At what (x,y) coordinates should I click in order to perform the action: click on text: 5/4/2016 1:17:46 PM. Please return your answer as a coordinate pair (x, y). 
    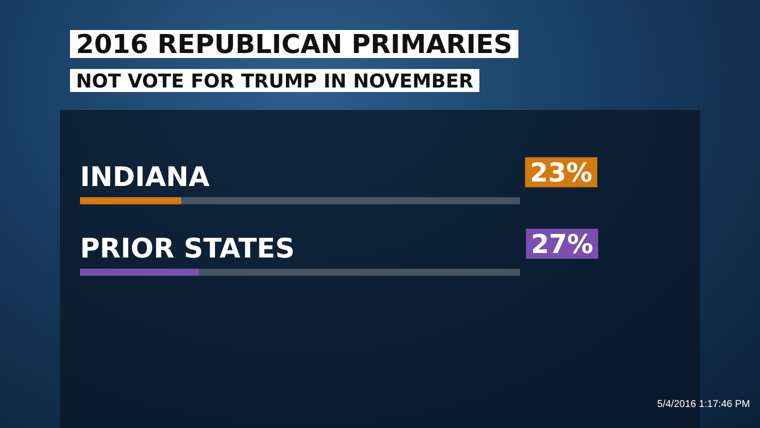
    Looking at the image, I should click on (703, 404).